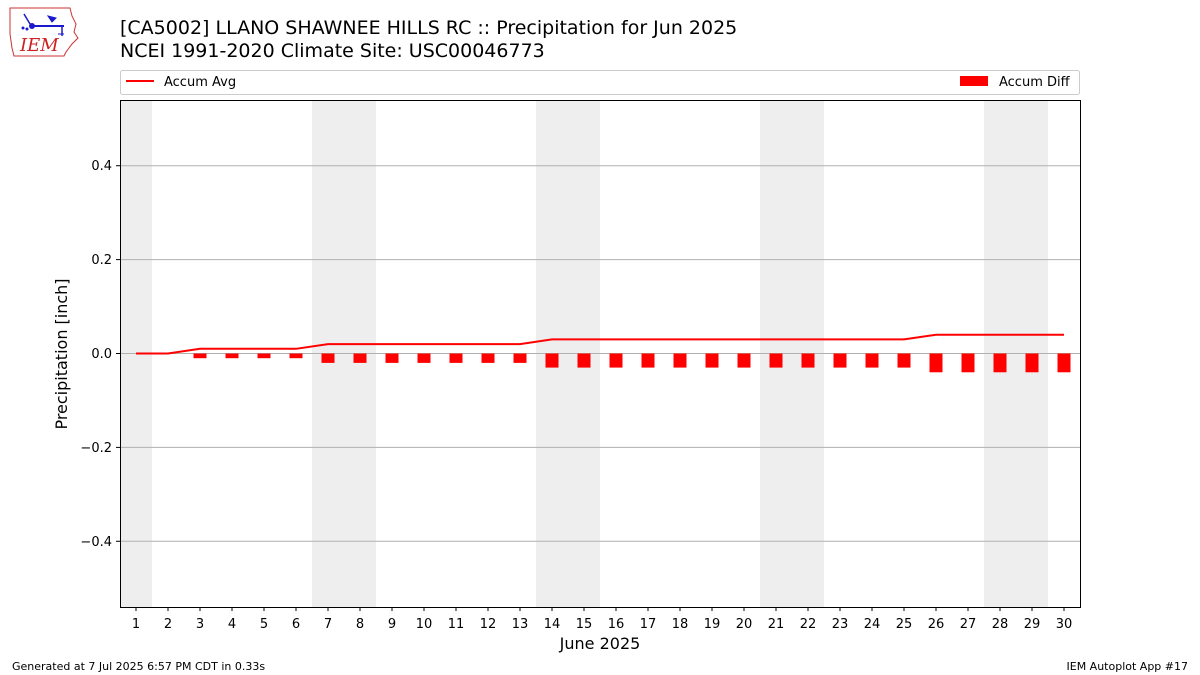 Image resolution: width=1200 pixels, height=675 pixels. I want to click on y-tick-label: 0.0, so click(101, 354).